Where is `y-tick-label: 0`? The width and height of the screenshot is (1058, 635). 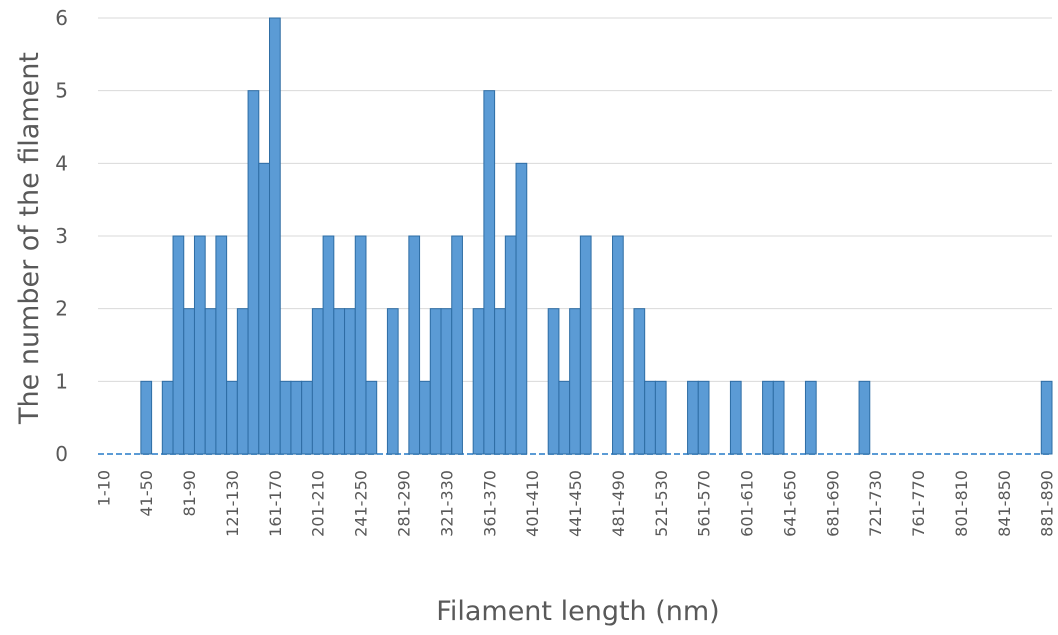
y-tick-label: 0 is located at coordinates (61, 454).